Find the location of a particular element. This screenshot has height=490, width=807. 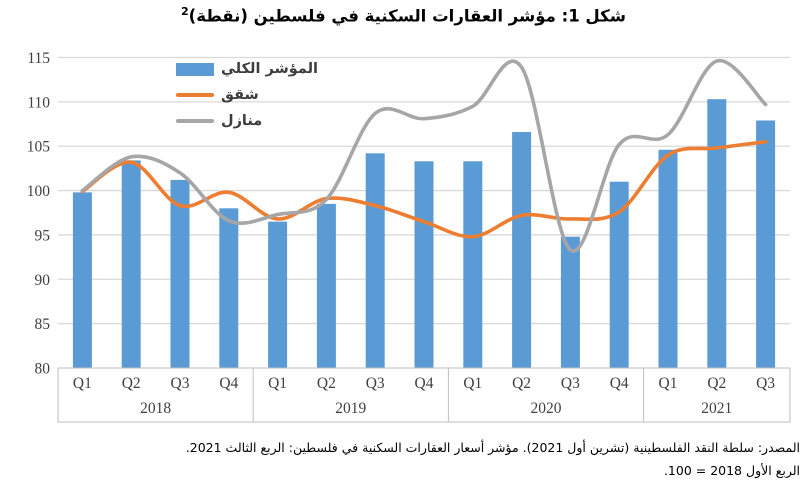

quarter-label-9: Q2 is located at coordinates (521, 383).